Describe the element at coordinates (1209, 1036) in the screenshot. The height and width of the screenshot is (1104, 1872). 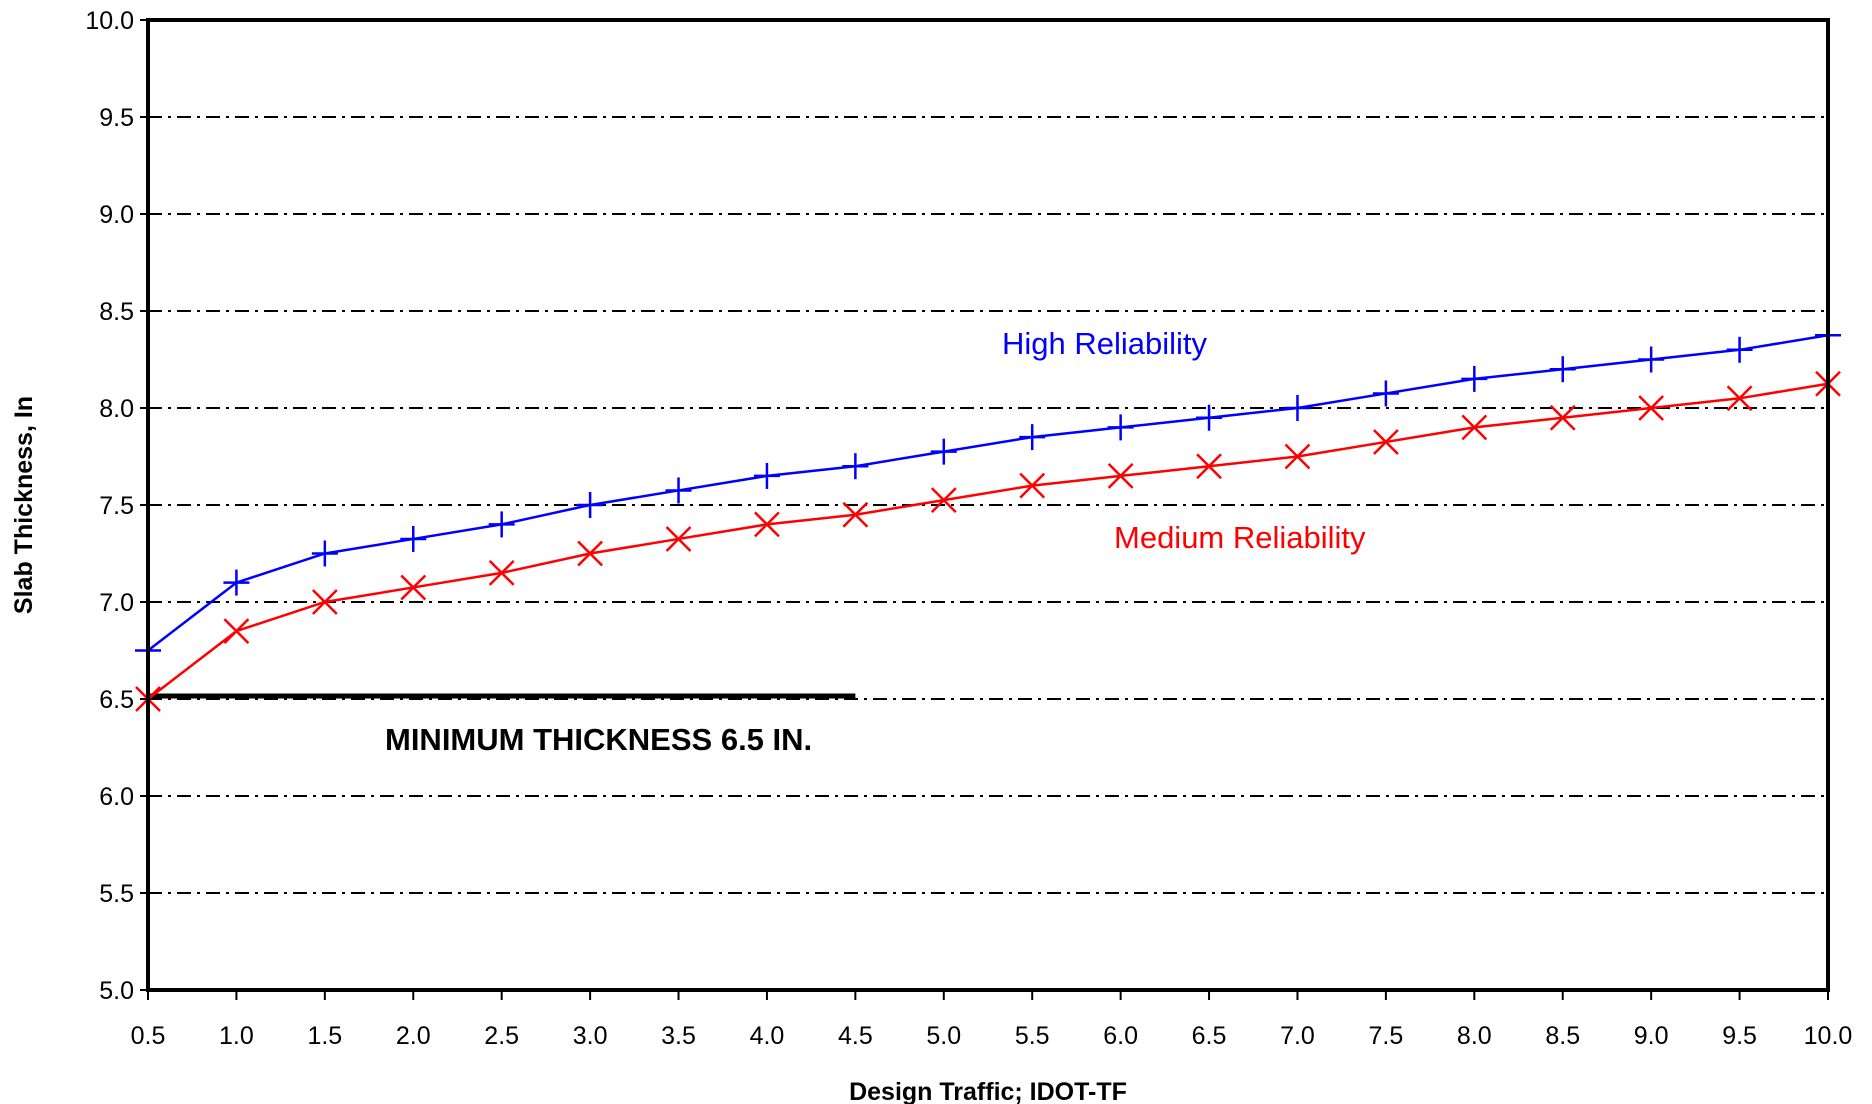
I see `x-tick-label-12: 6.5` at that location.